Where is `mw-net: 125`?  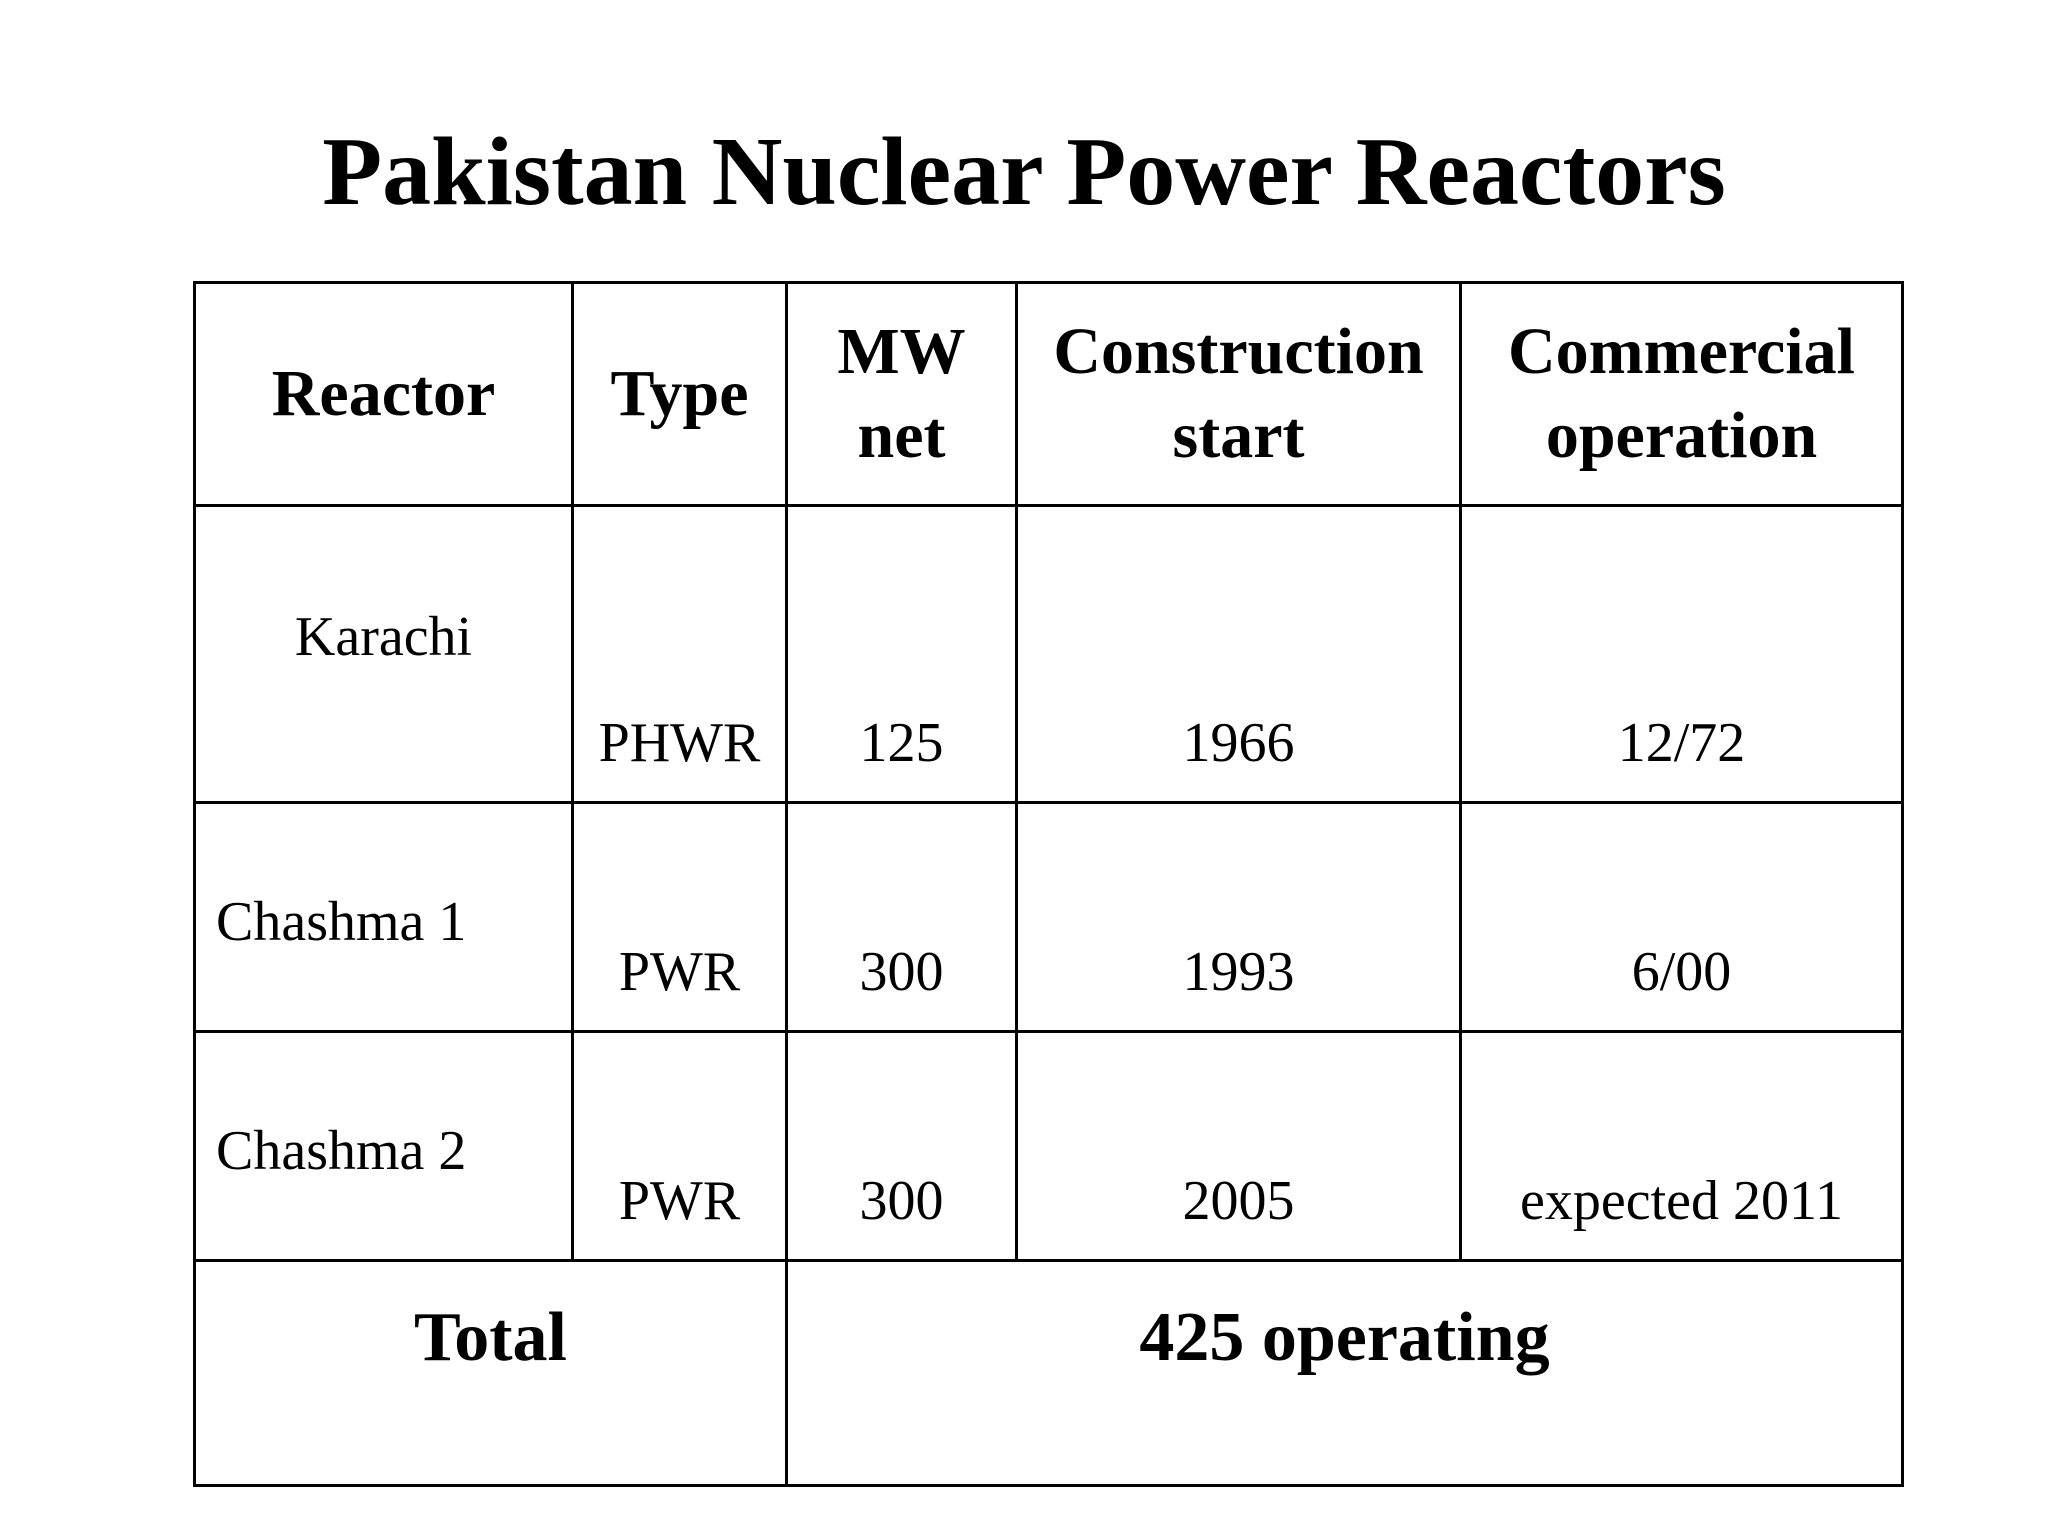 mw-net: 125 is located at coordinates (901, 743).